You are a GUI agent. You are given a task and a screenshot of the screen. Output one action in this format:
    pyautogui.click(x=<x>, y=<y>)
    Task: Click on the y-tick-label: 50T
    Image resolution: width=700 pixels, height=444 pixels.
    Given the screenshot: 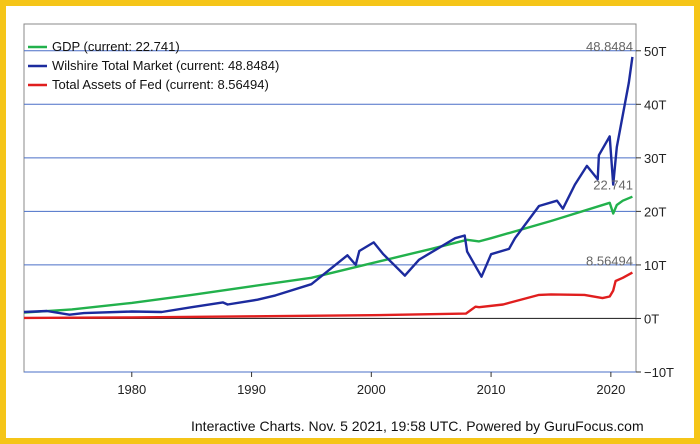 What is the action you would take?
    pyautogui.click(x=655, y=51)
    